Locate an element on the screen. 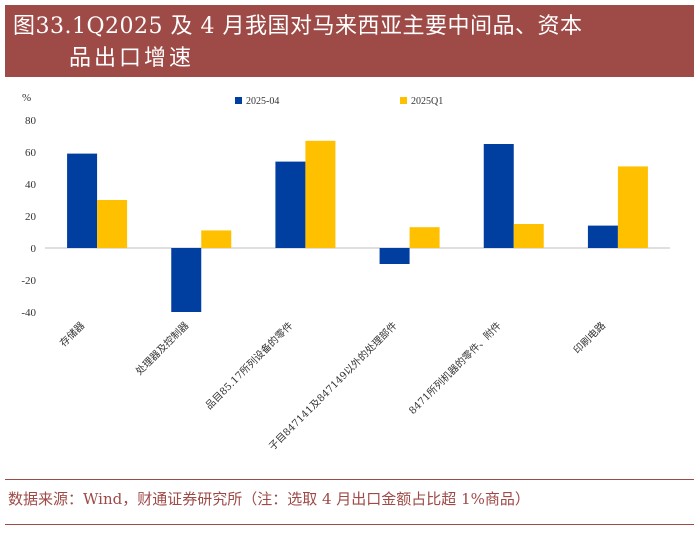 The image size is (700, 541). y-tick-label: 60 is located at coordinates (31, 153).